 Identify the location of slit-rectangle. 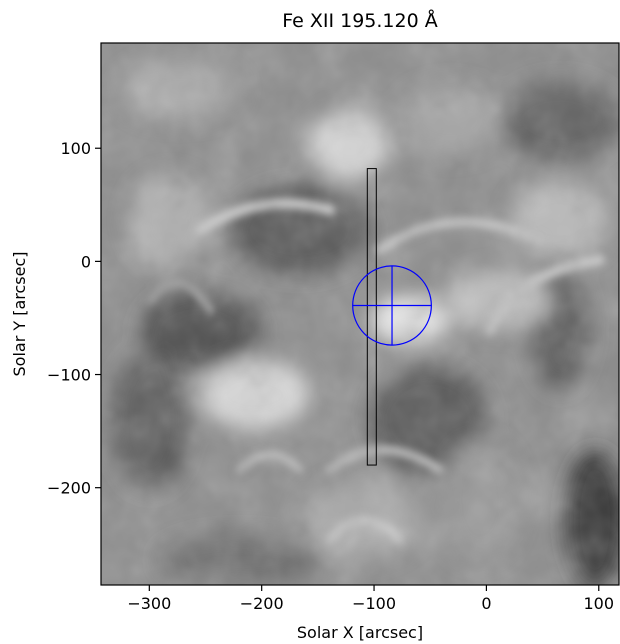
(371, 317).